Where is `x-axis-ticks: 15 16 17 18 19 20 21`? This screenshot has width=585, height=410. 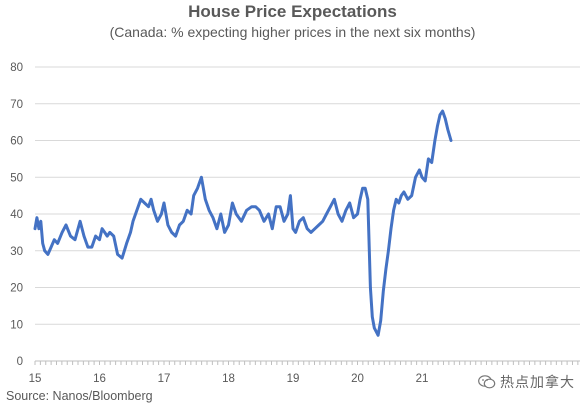
x-axis-ticks: 15 16 17 18 19 20 21 is located at coordinates (229, 379).